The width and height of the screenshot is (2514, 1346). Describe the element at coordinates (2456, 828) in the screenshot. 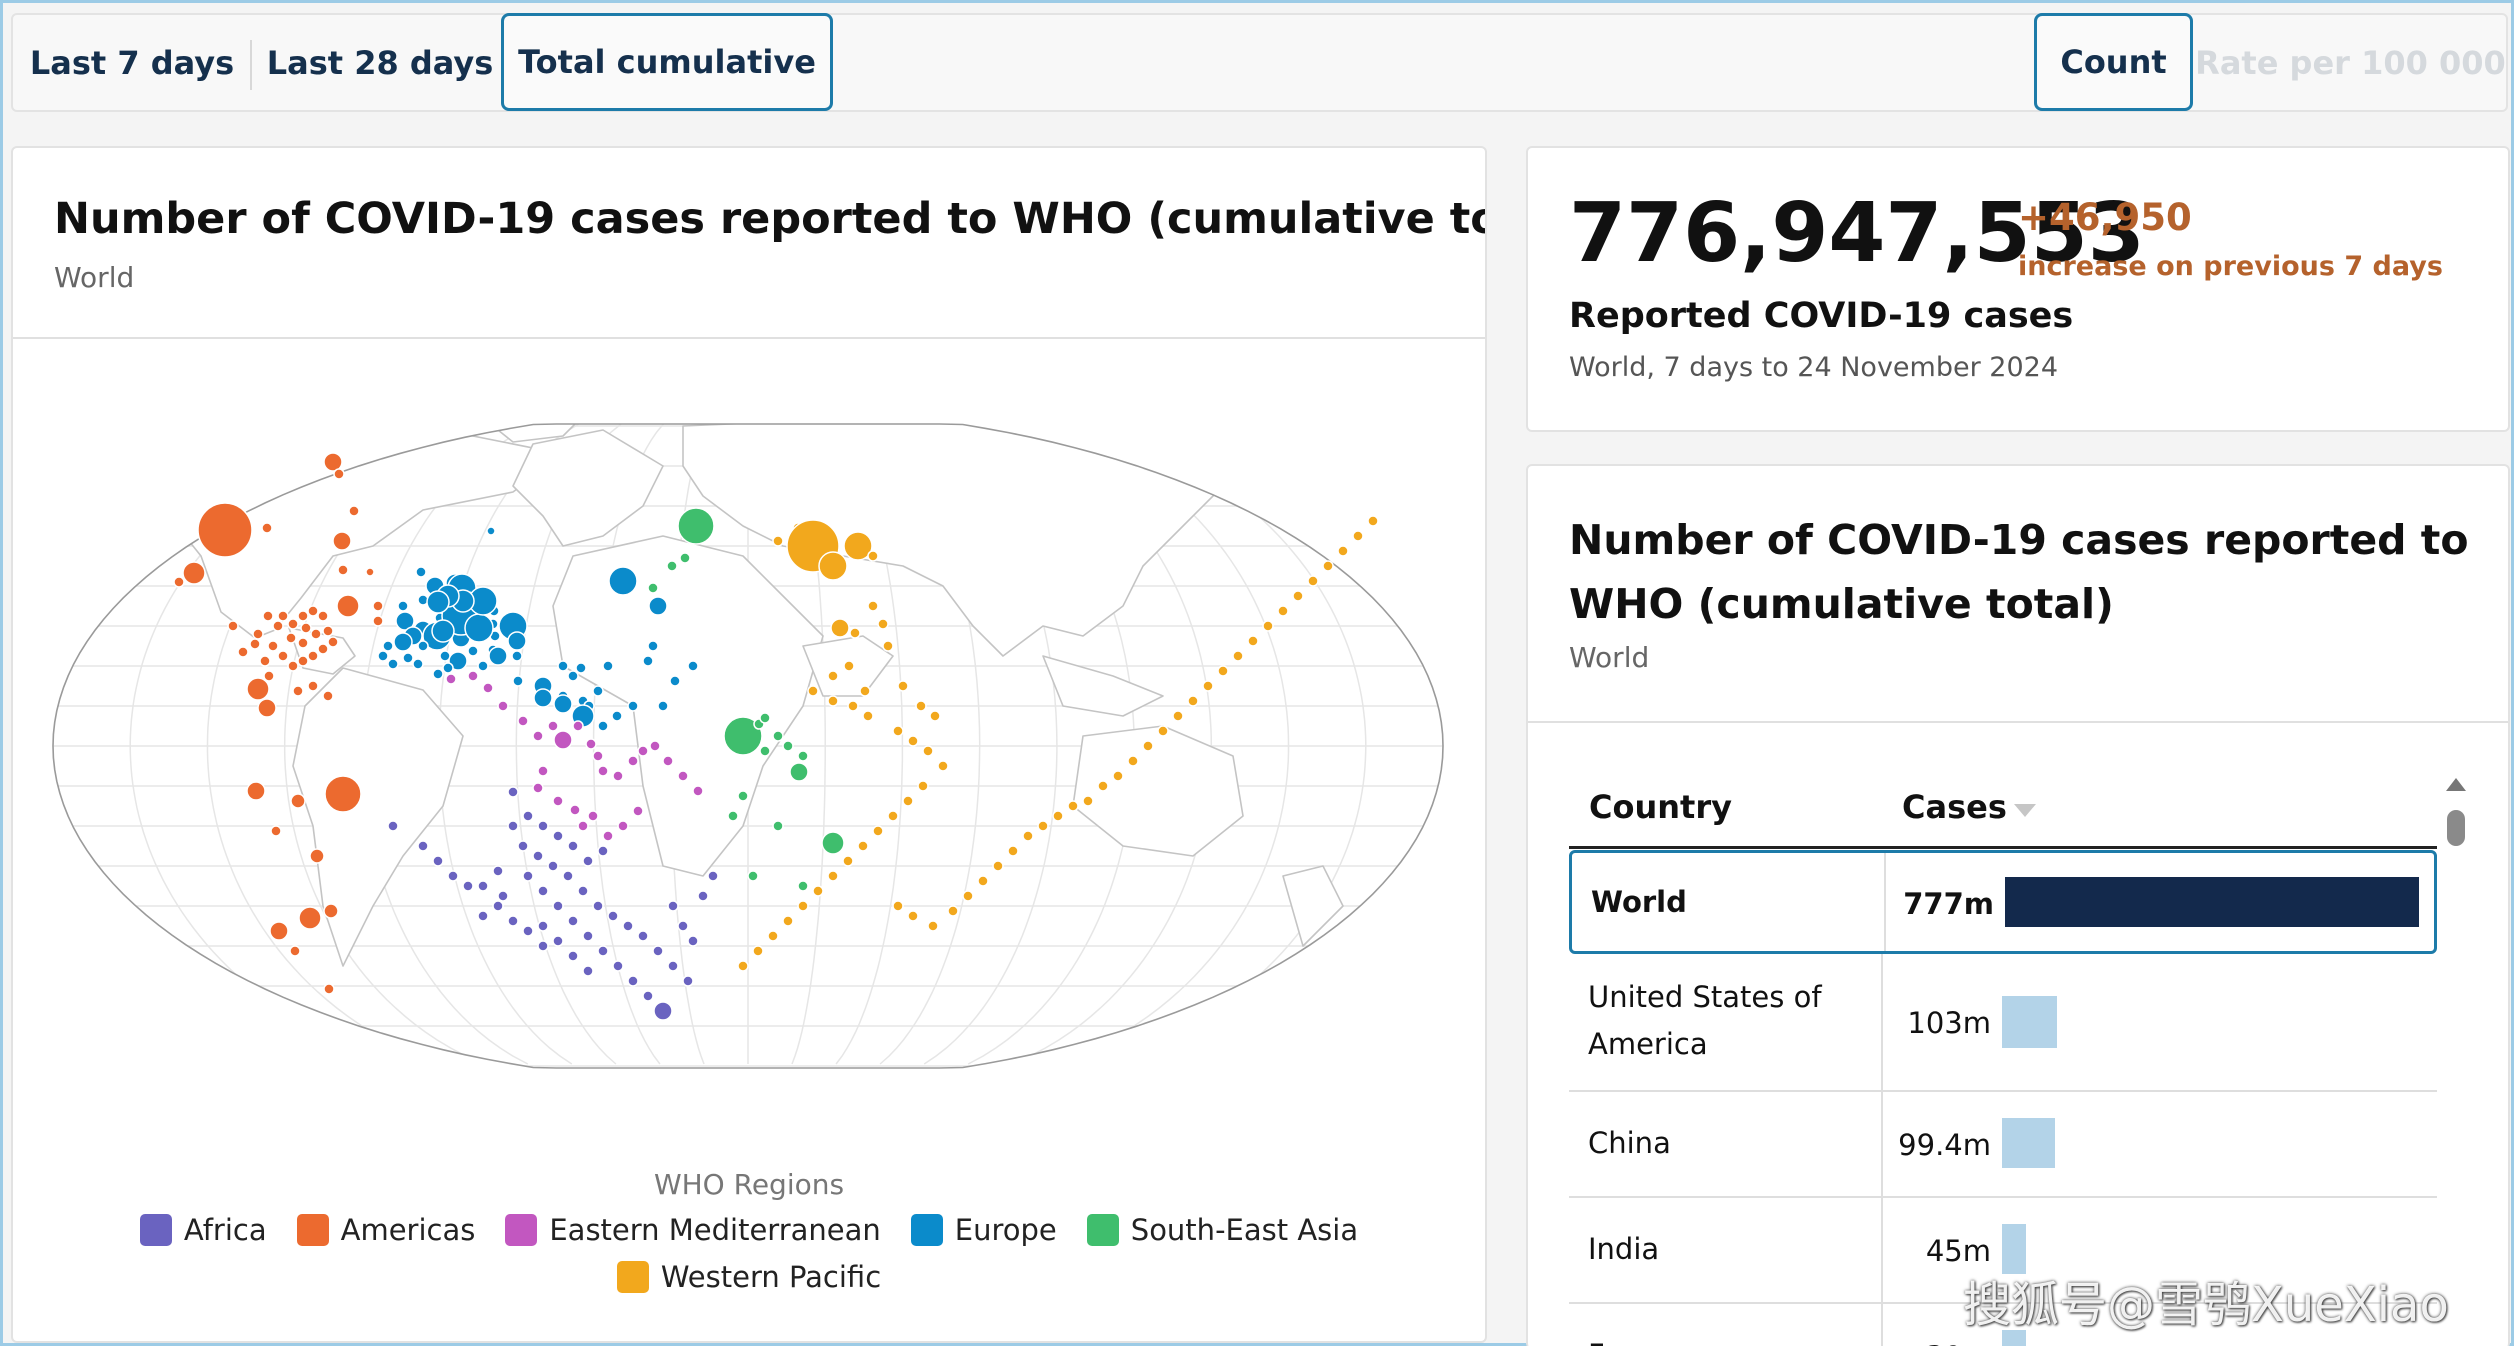

I see `scrollbar-thumb` at that location.